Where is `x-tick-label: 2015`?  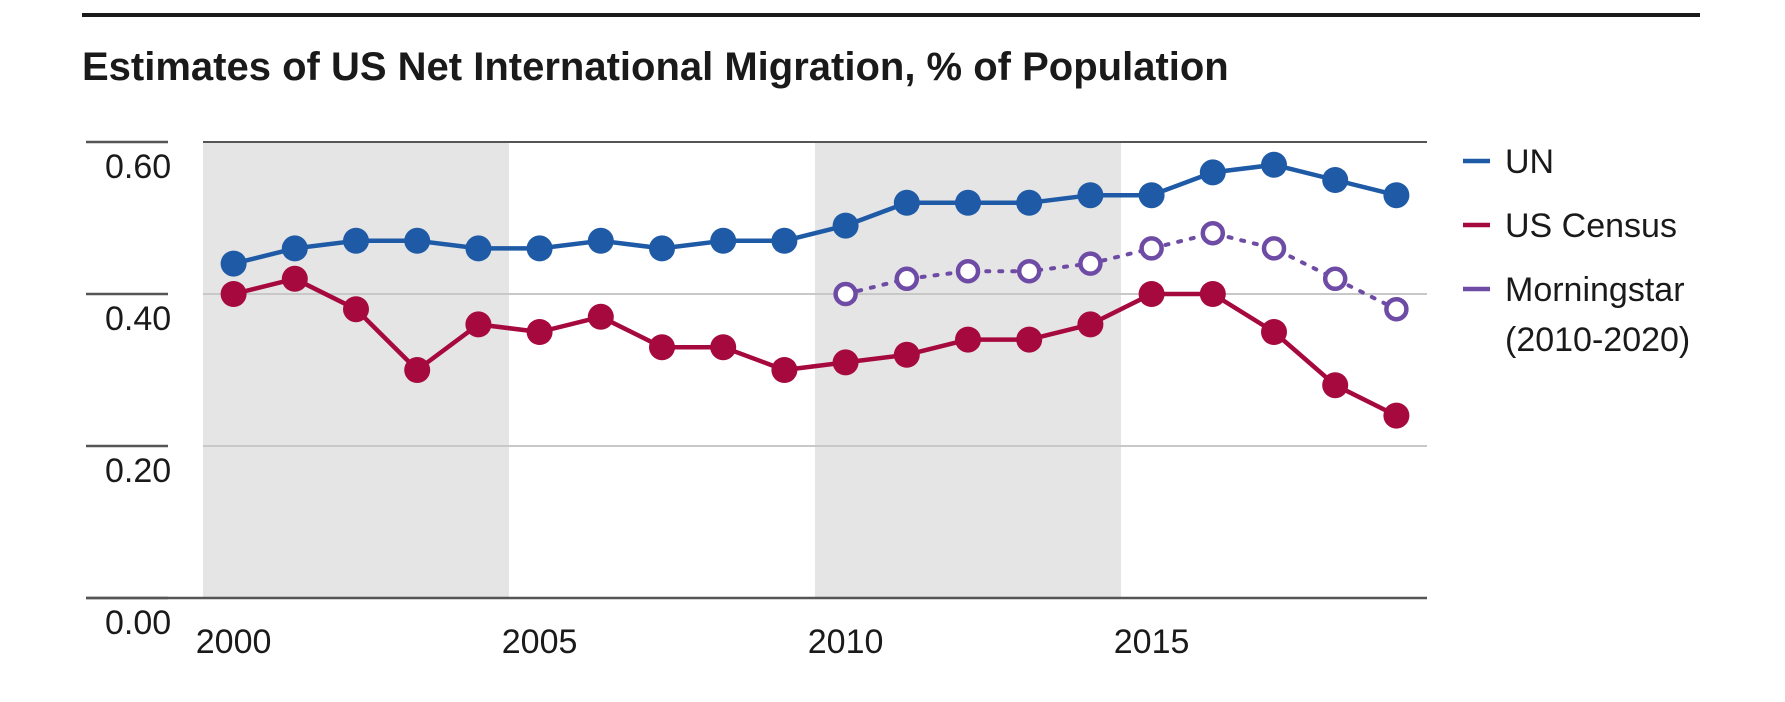
x-tick-label: 2015 is located at coordinates (1152, 642).